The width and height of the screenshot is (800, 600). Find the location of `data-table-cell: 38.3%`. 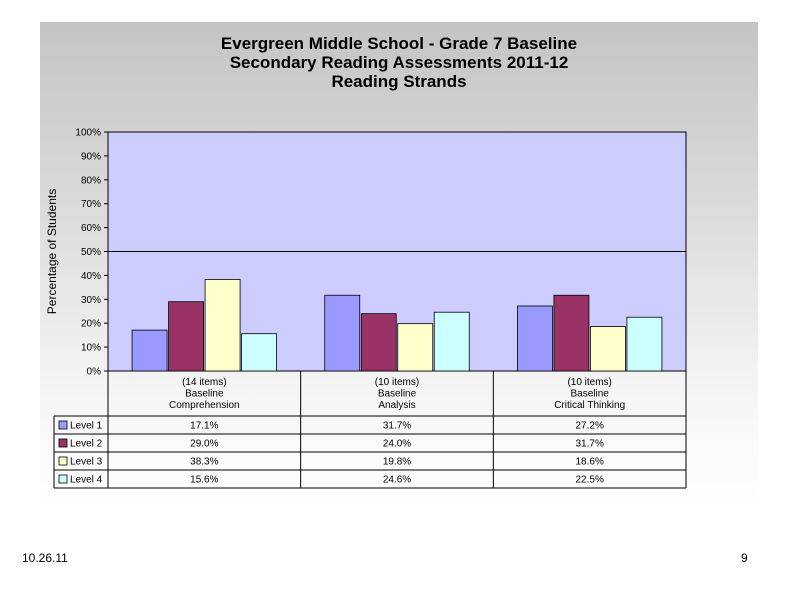

data-table-cell: 38.3% is located at coordinates (204, 462).